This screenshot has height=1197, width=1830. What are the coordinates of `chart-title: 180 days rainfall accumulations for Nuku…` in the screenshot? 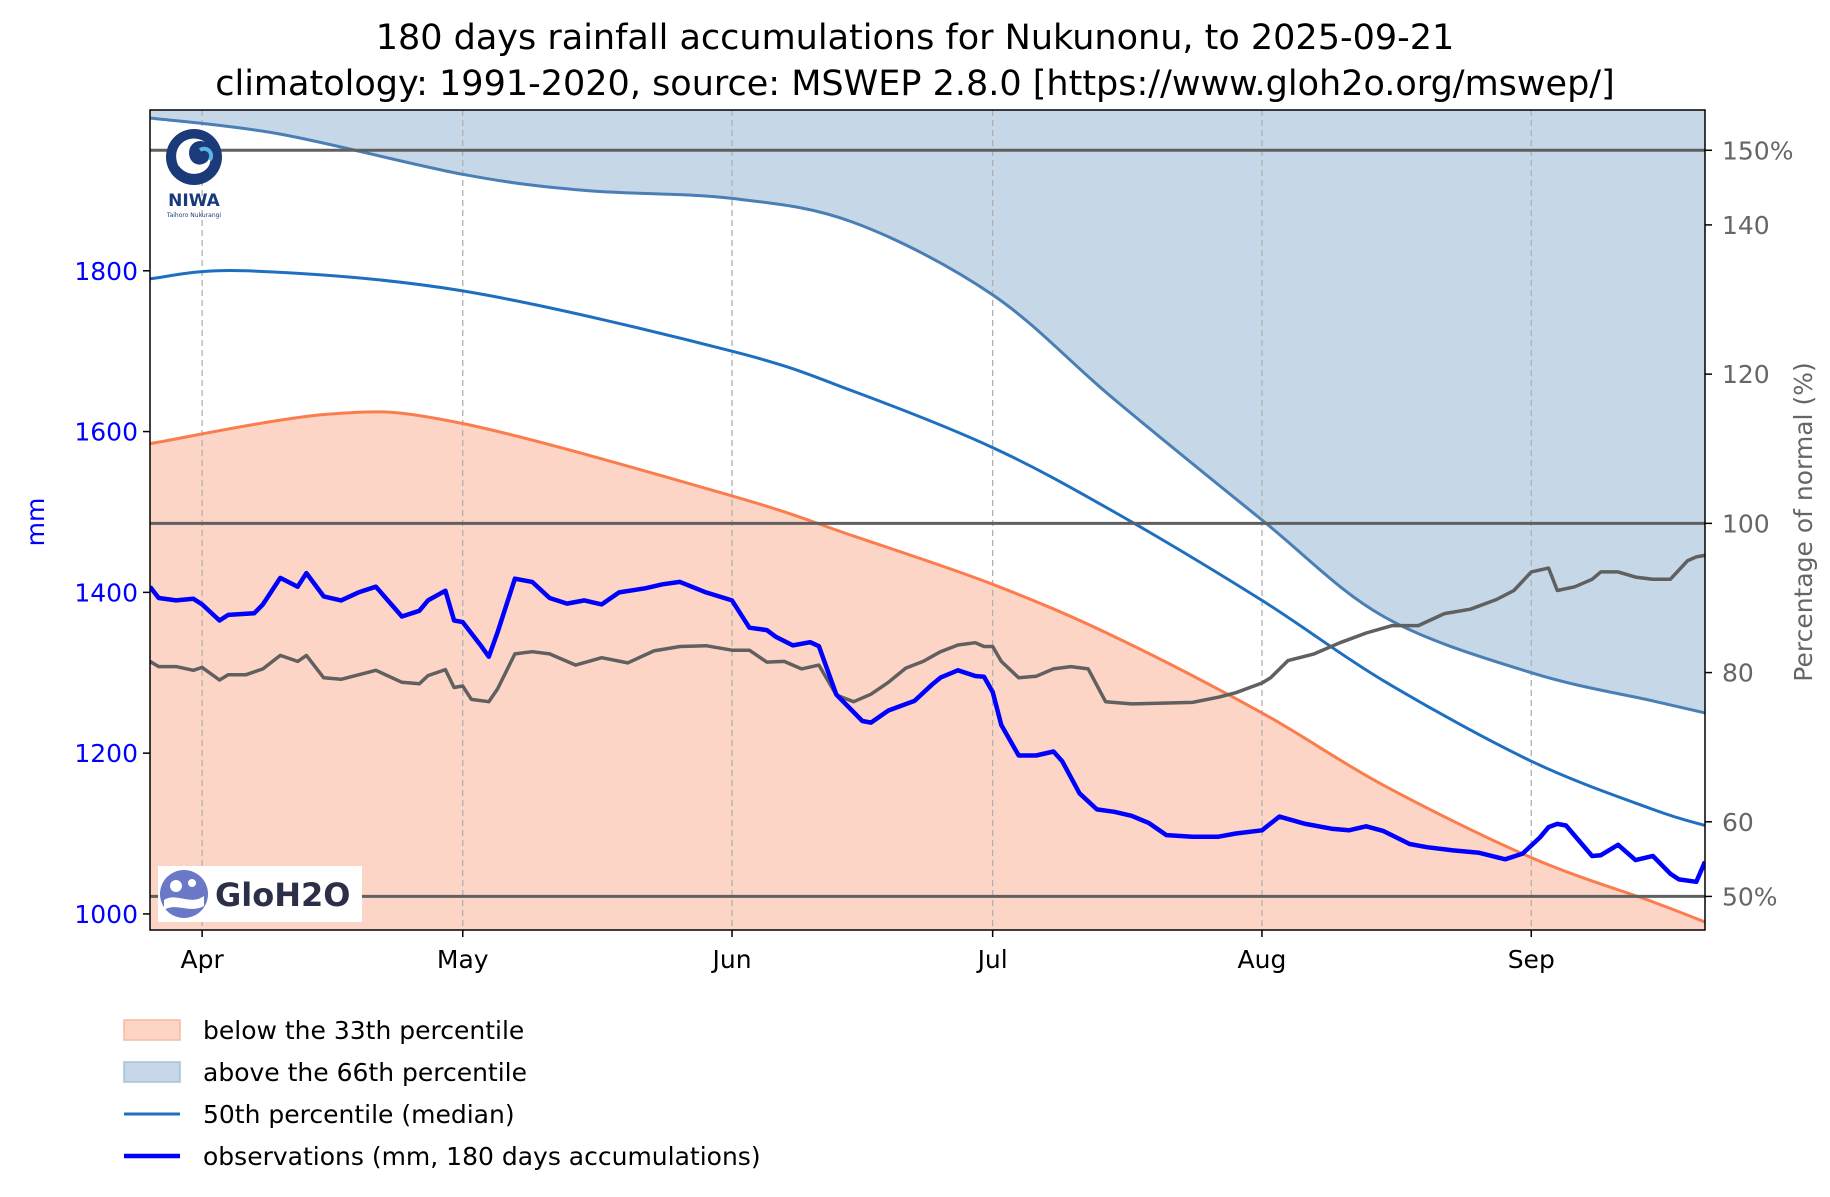 It's located at (915, 38).